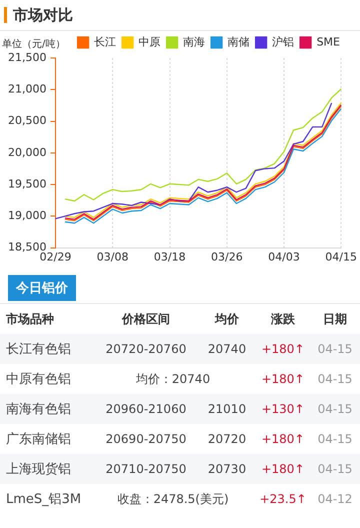 The image size is (360, 528). What do you see at coordinates (43, 15) in the screenshot?
I see `chart-title: 市场对比` at bounding box center [43, 15].